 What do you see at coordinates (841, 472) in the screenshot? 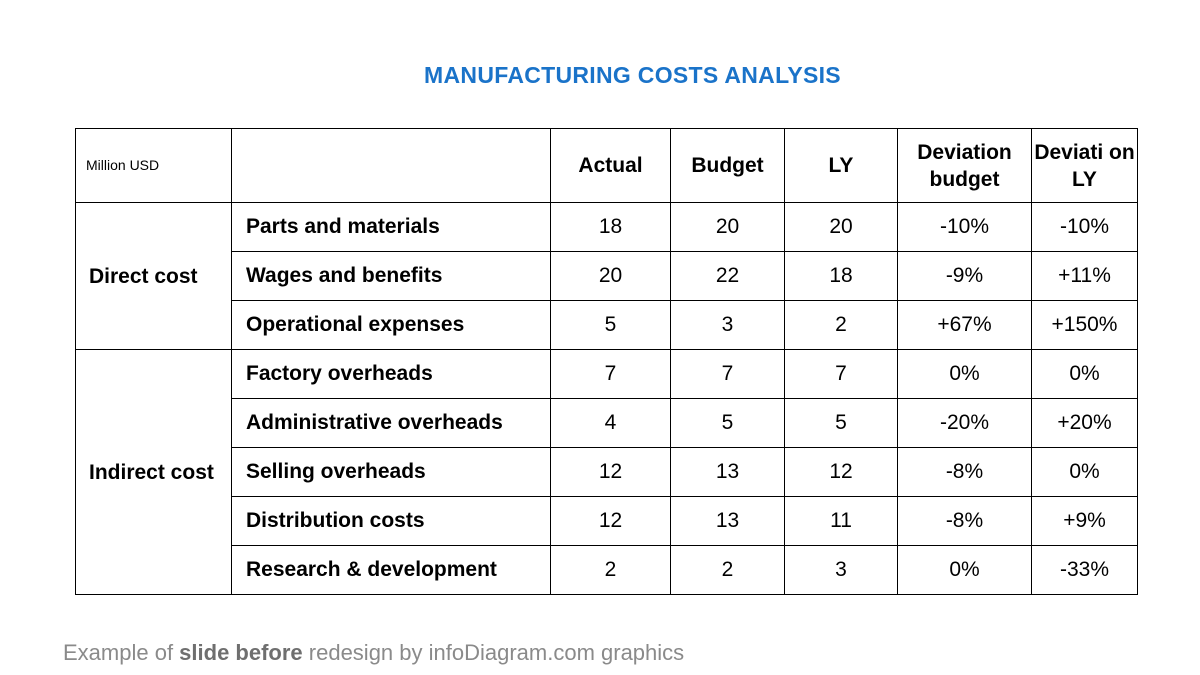
I see `value-ly: 12` at bounding box center [841, 472].